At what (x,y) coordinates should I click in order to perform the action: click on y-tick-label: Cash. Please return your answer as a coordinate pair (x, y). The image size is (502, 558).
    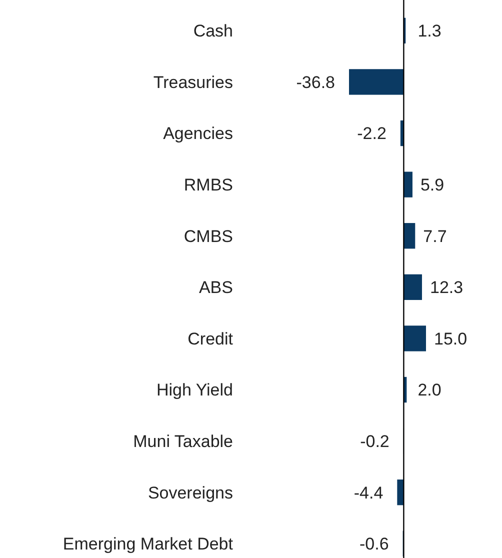
    Looking at the image, I should click on (213, 31).